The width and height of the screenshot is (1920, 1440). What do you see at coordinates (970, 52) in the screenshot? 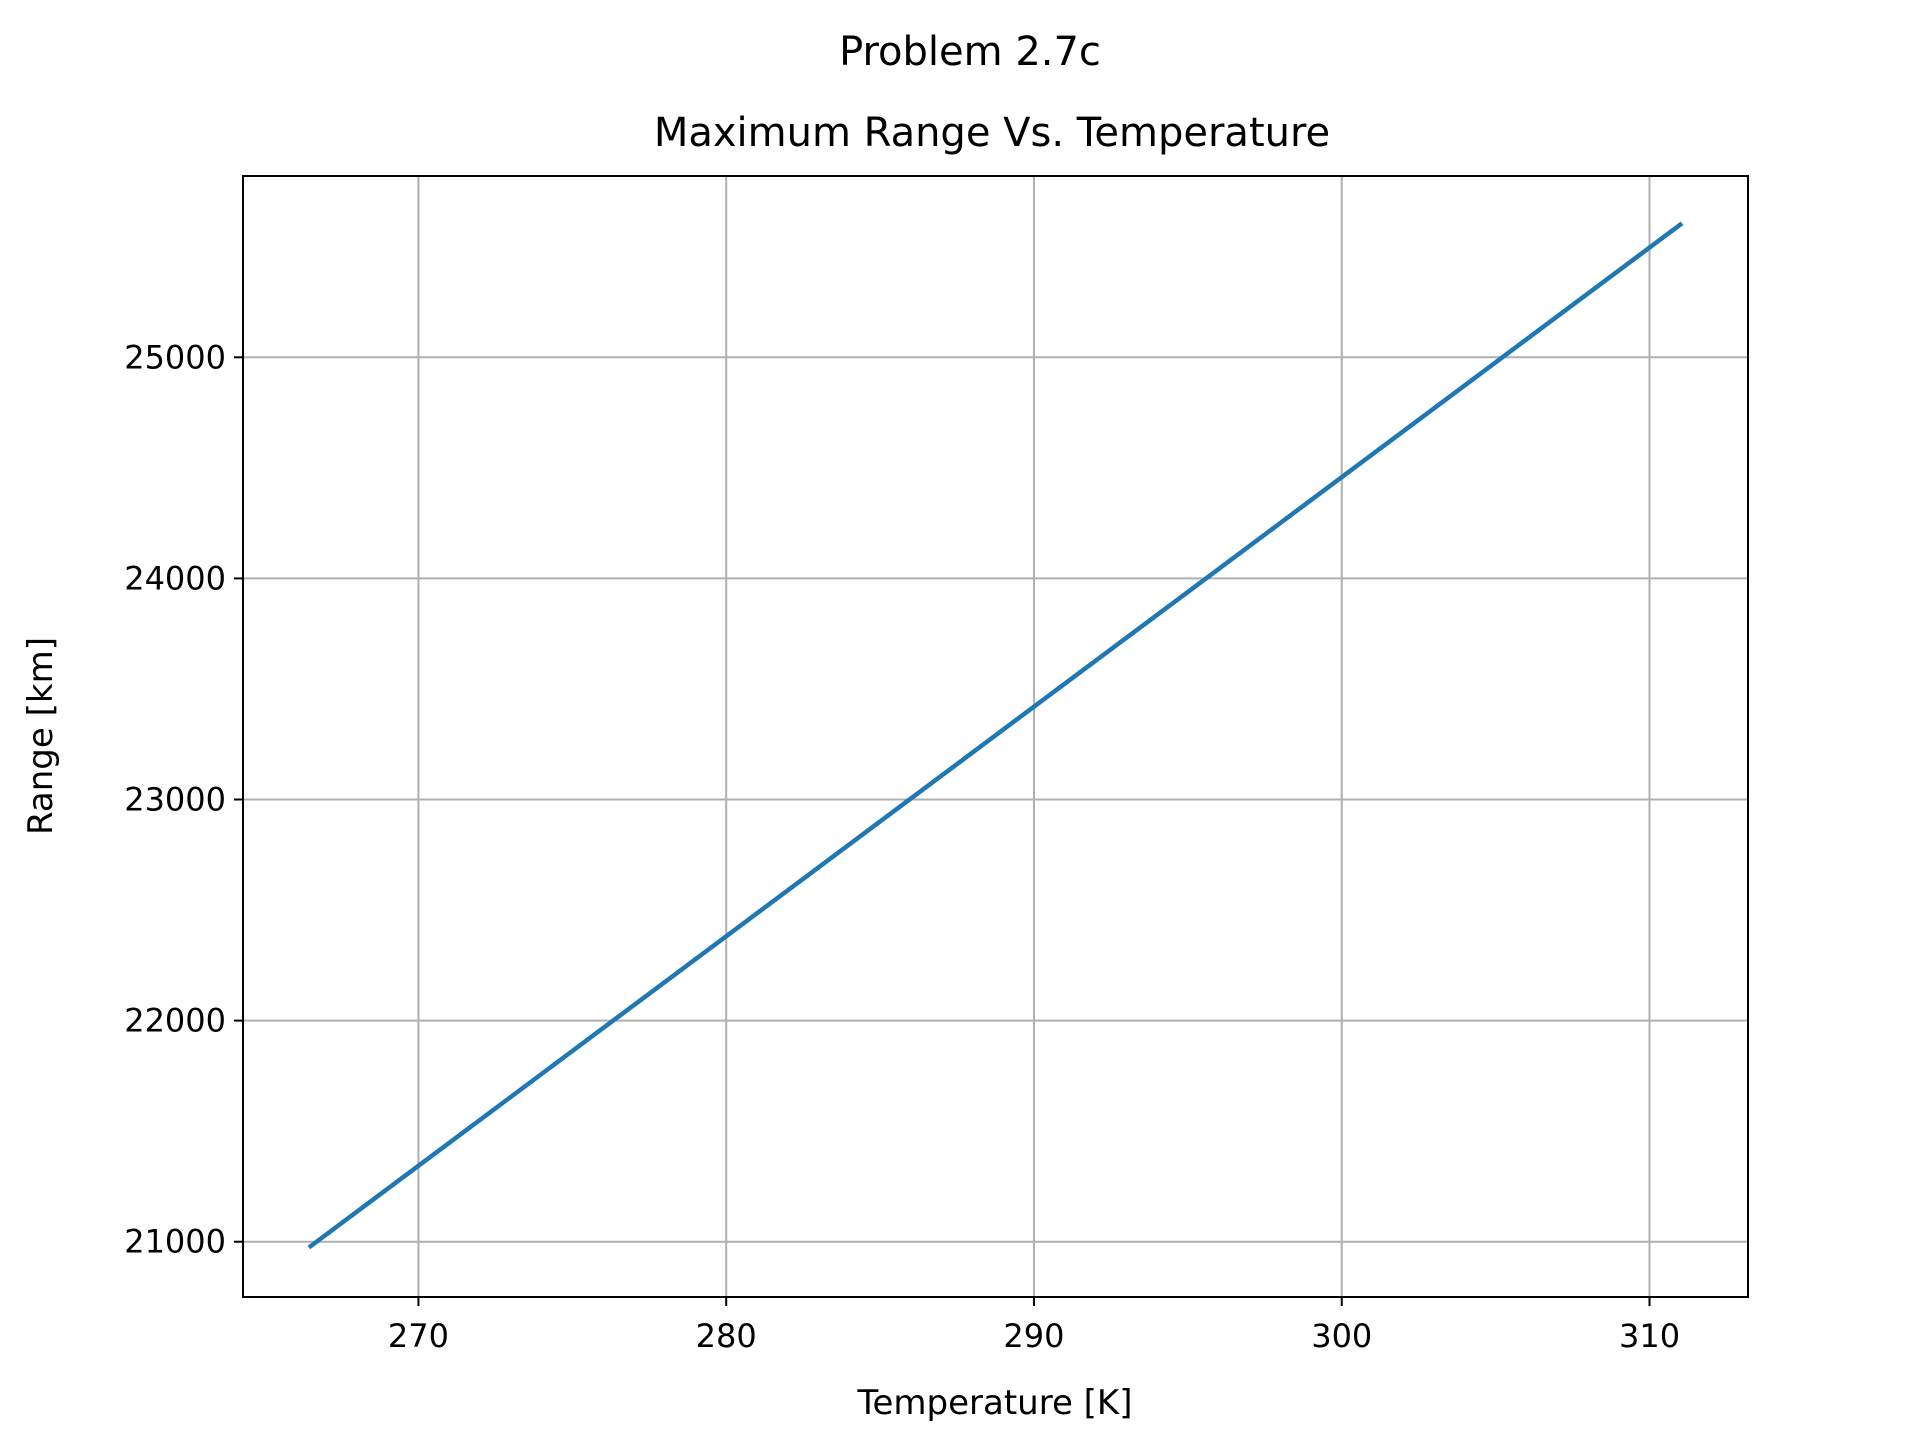
I see `chart-suptitle: Problem 2.7c` at bounding box center [970, 52].